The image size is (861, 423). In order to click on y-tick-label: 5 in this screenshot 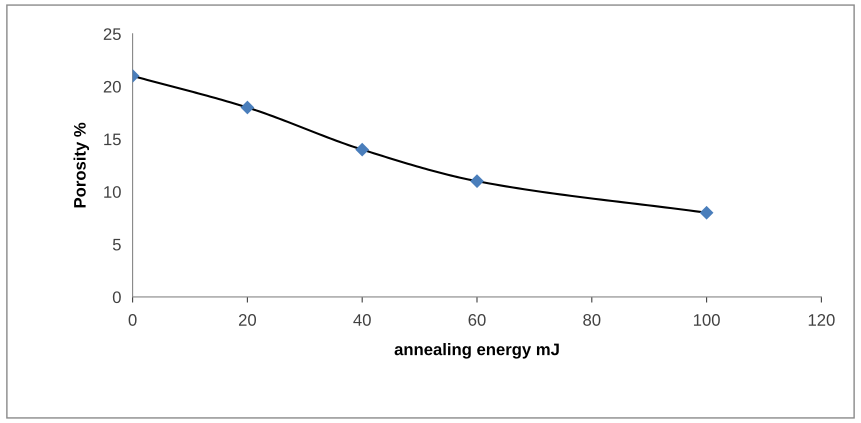, I will do `click(116, 244)`.